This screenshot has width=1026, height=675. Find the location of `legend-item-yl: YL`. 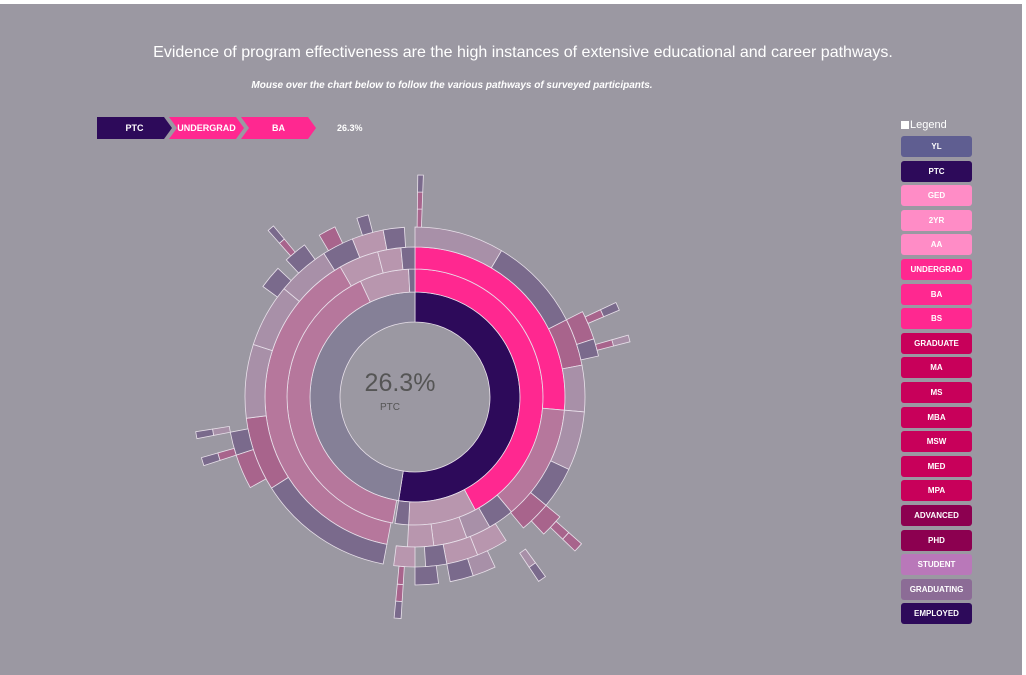

legend-item-yl: YL is located at coordinates (936, 146).